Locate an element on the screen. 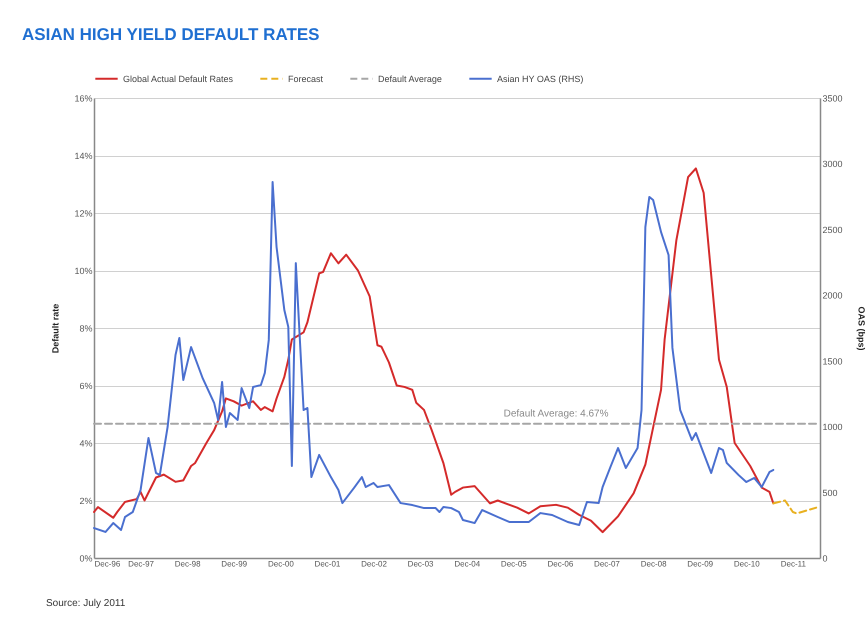 This screenshot has height=634, width=868. x-tick-label: Dec-99 is located at coordinates (234, 564).